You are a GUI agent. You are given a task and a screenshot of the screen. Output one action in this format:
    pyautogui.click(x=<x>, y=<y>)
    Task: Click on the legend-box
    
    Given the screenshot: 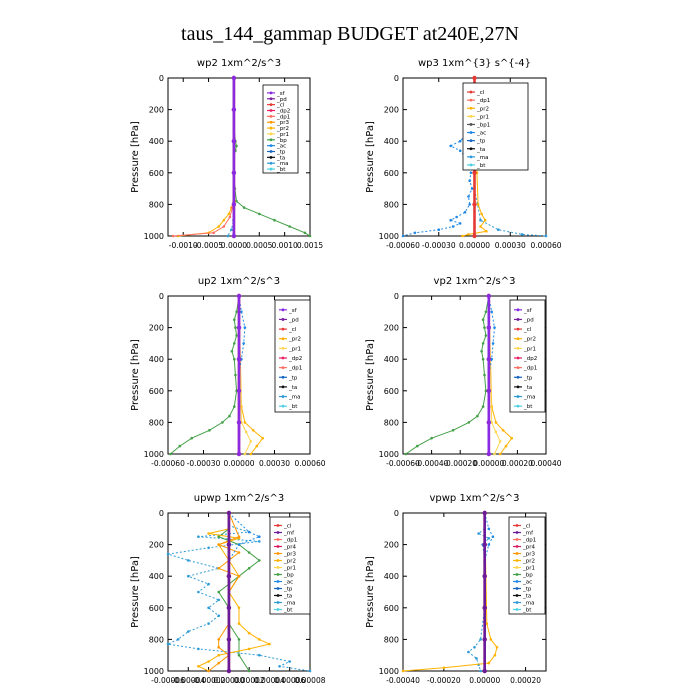 What is the action you would take?
    pyautogui.click(x=527, y=356)
    